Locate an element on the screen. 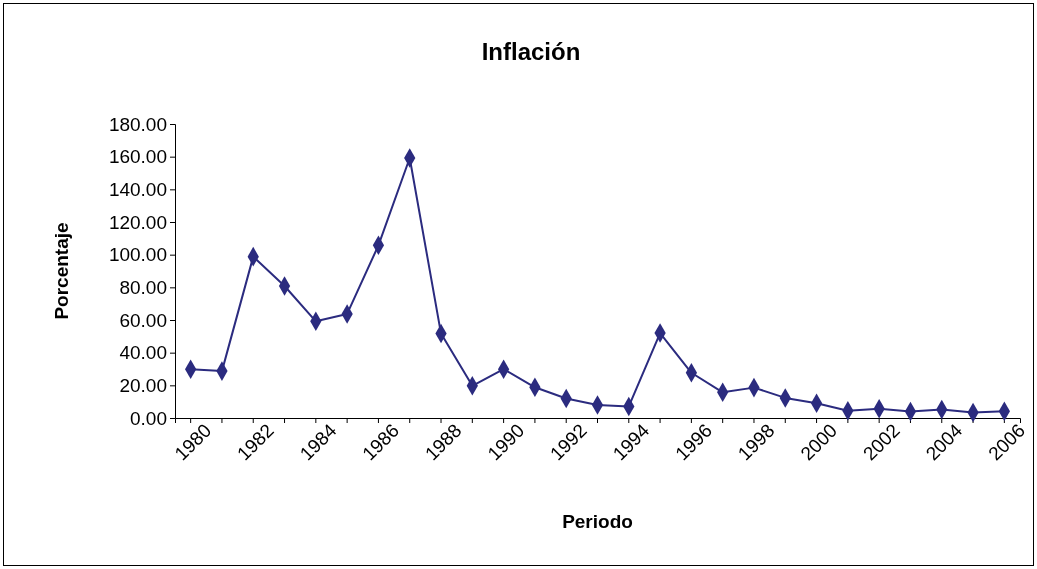 The image size is (1037, 569). y-tick-label: 160.00 is located at coordinates (137, 157).